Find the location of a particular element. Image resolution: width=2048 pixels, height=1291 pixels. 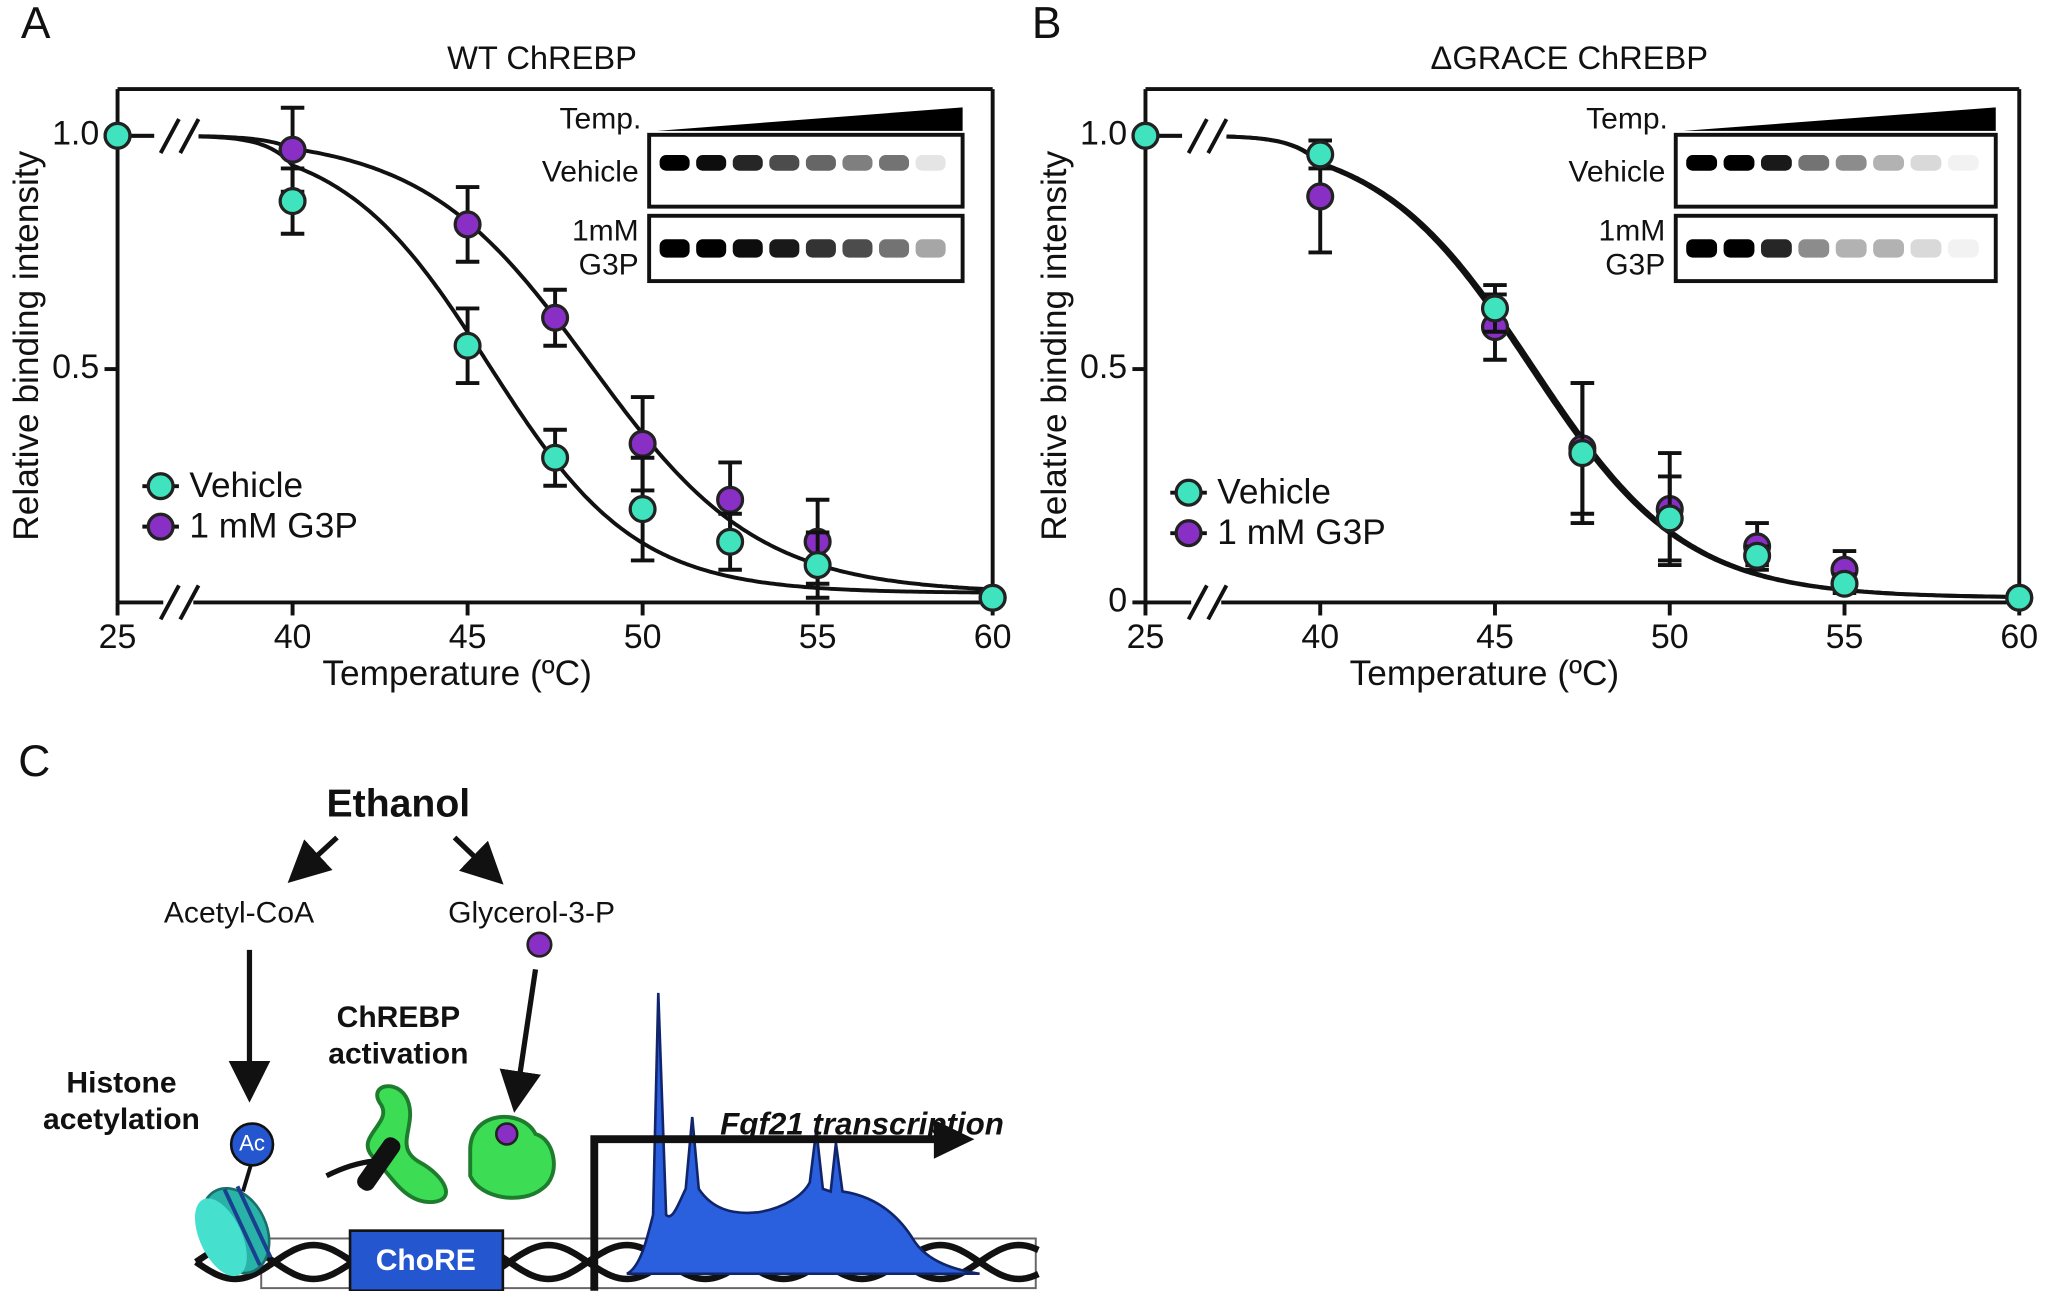

inset-row-label: 1mM is located at coordinates (605, 231).